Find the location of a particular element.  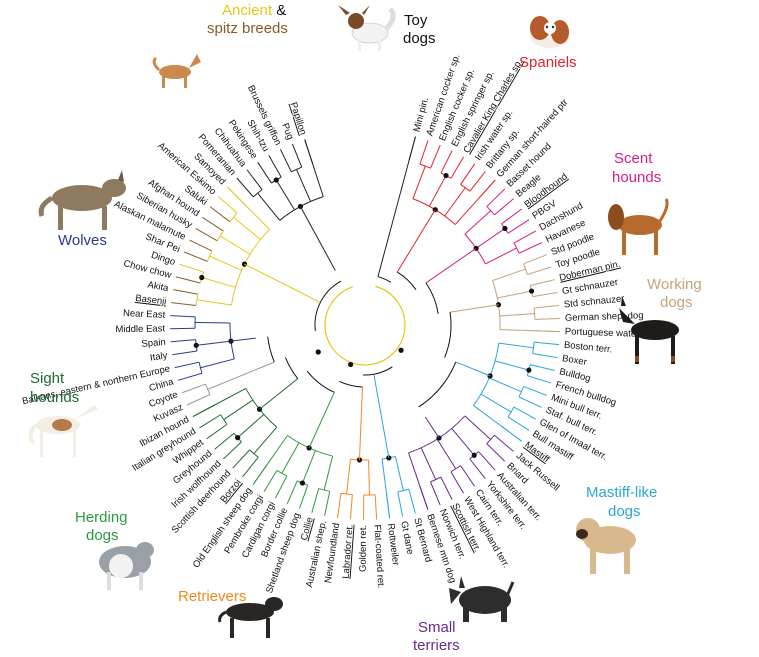

group-label-spaniels: Spaniels is located at coordinates (548, 62).